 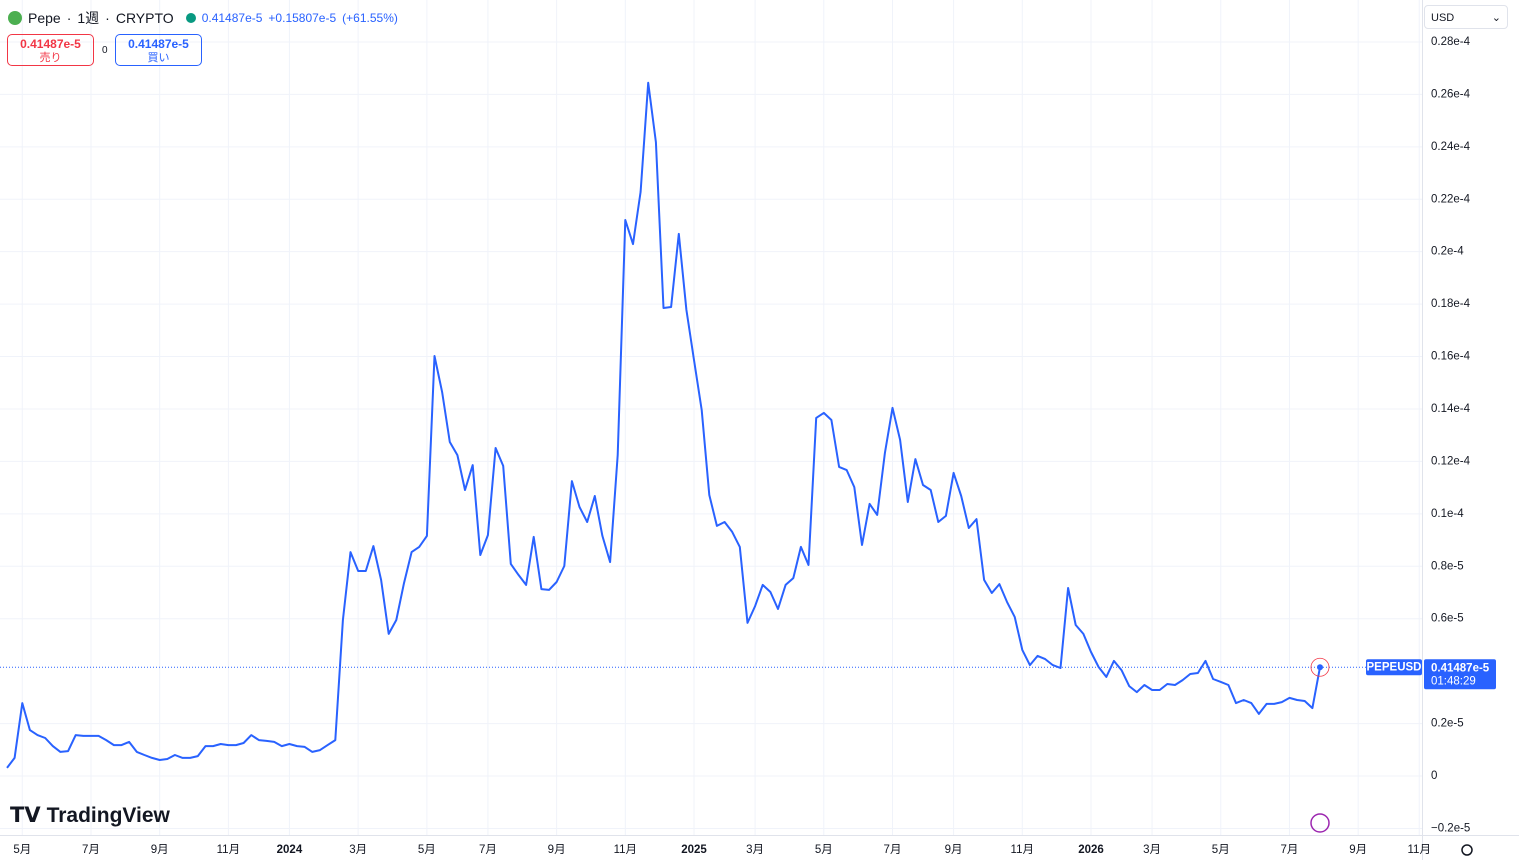 I want to click on x-tick-label: 2026, so click(x=1091, y=850).